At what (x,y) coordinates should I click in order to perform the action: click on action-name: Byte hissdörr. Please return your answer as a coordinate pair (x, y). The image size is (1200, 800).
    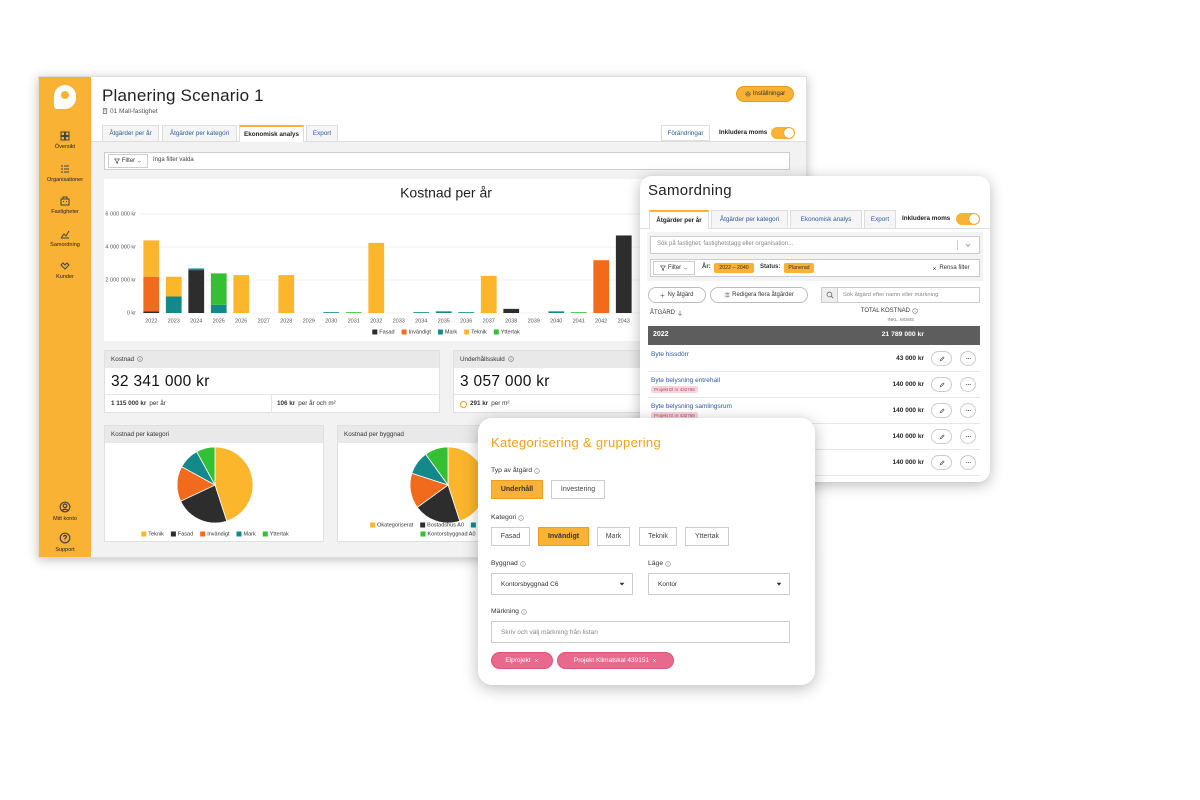
    Looking at the image, I should click on (670, 354).